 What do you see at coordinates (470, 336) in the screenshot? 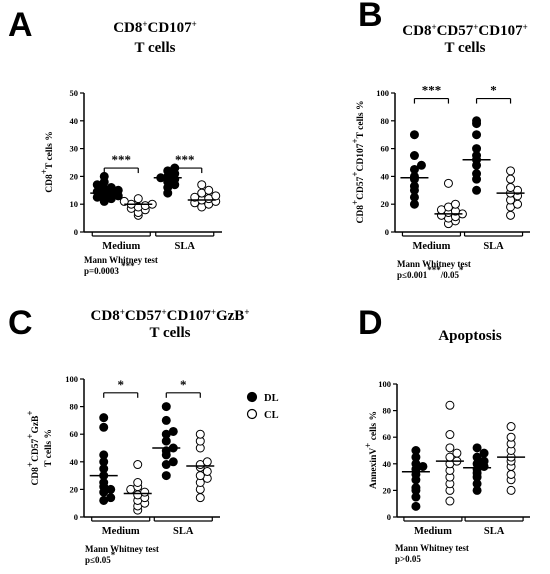
I see `chart-title-part: Apoptosis` at bounding box center [470, 336].